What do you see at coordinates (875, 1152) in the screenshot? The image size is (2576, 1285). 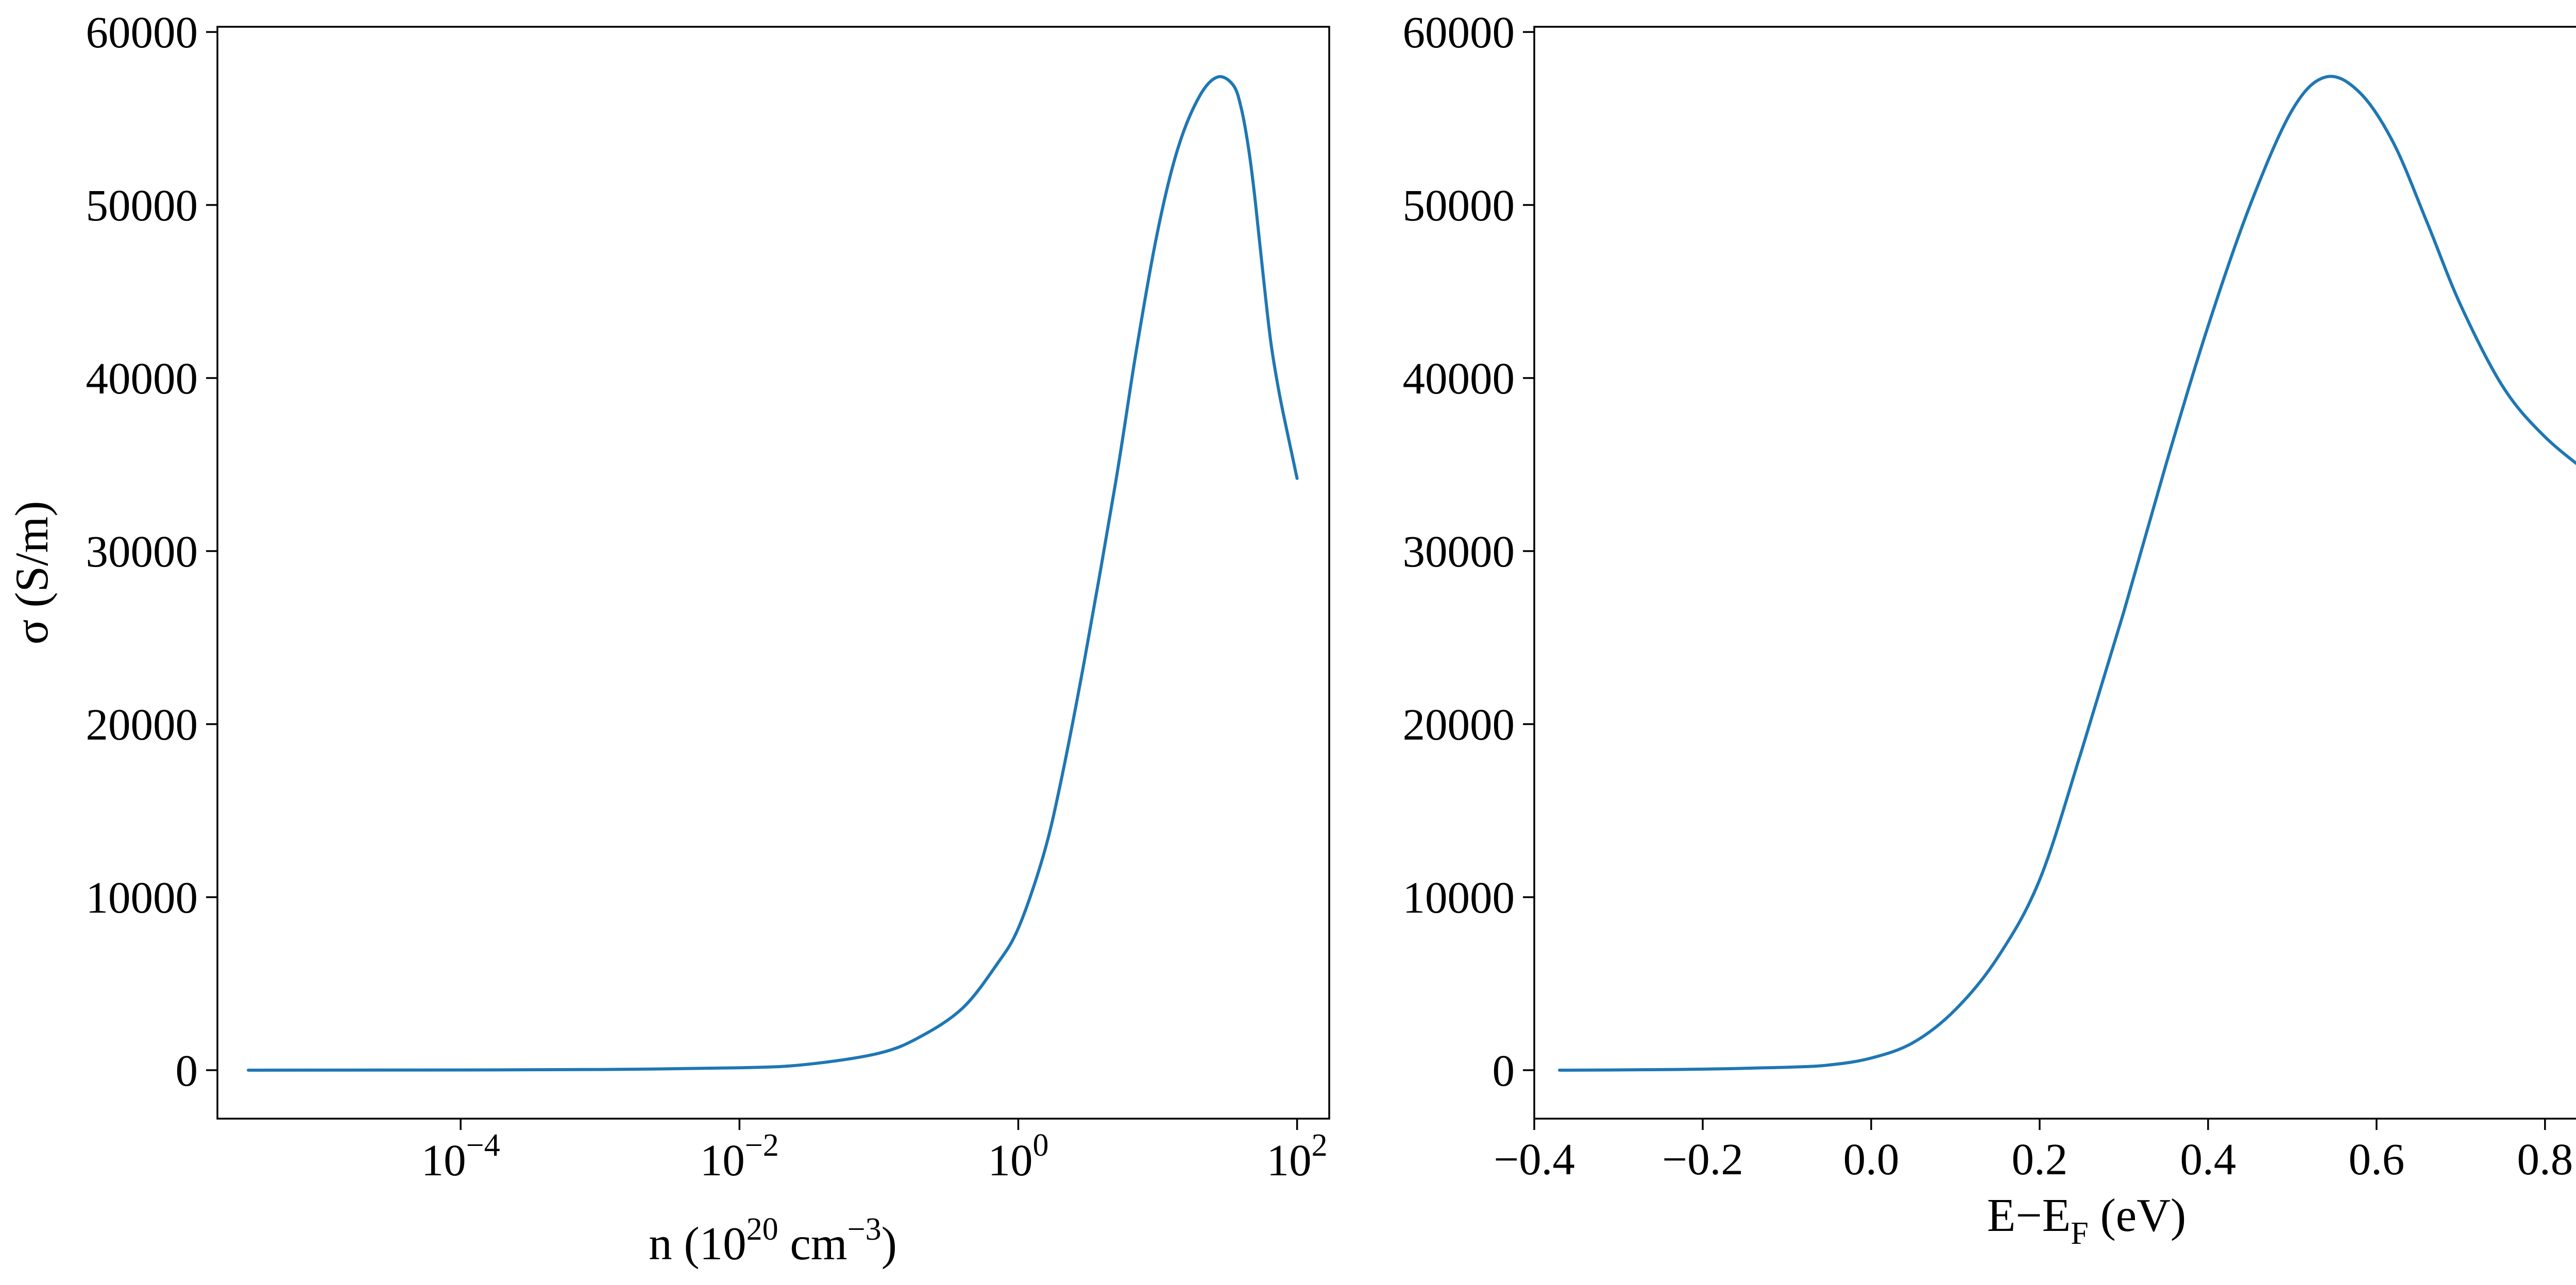 I see `x-axis-ticks: 10⁻⁴ 10⁻² 10⁰ 10²` at bounding box center [875, 1152].